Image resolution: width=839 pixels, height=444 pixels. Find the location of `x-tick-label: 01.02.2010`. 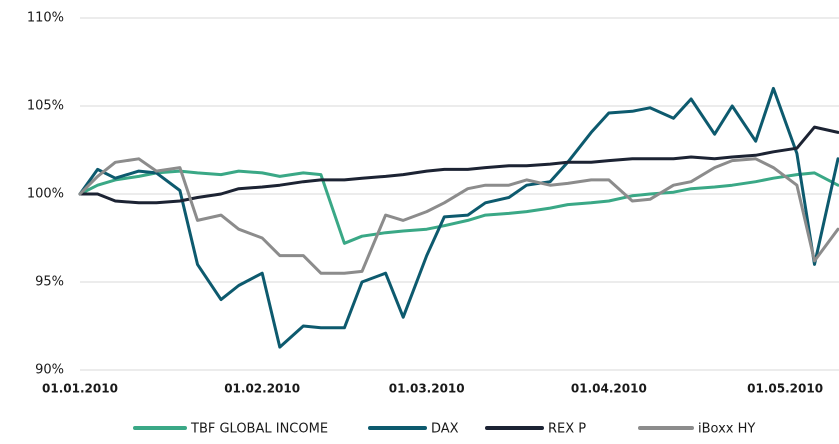

x-tick-label: 01.02.2010 is located at coordinates (262, 389).